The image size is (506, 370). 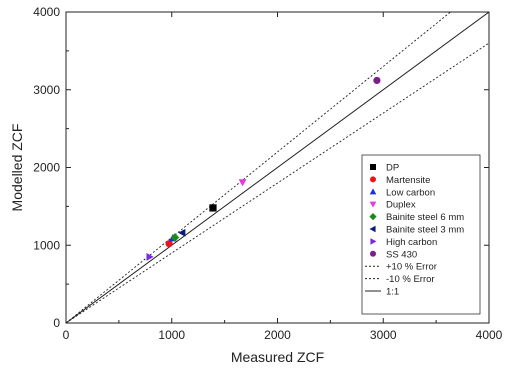 I want to click on y-axis-label: Modelled ZCF, so click(x=17, y=168).